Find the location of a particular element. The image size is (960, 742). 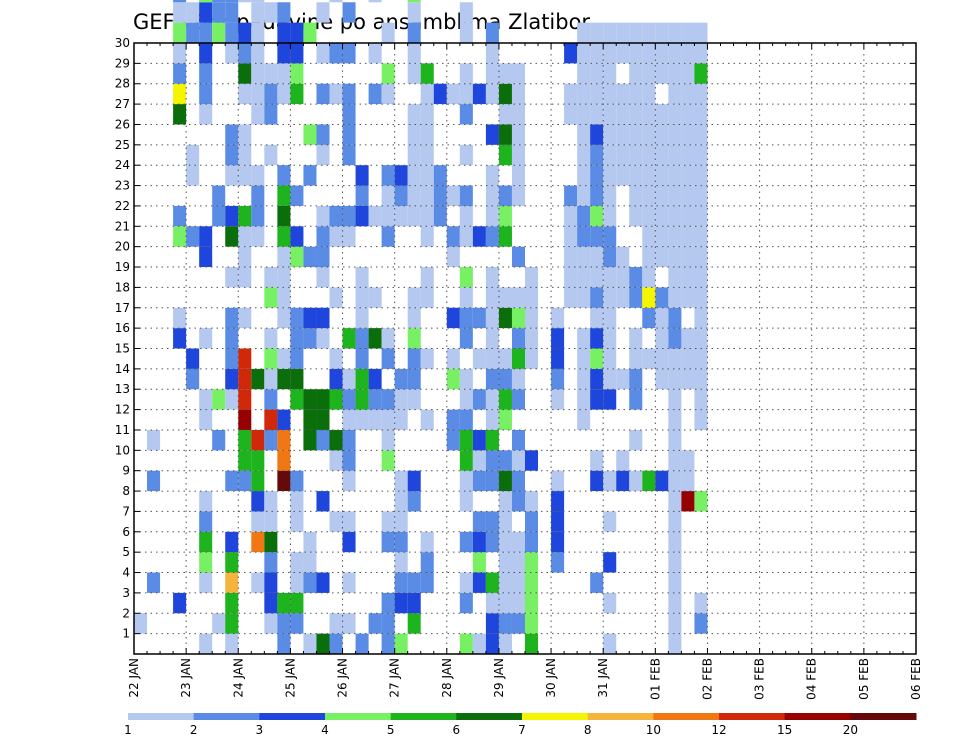

y-tick-label: 21 is located at coordinates (122, 226).